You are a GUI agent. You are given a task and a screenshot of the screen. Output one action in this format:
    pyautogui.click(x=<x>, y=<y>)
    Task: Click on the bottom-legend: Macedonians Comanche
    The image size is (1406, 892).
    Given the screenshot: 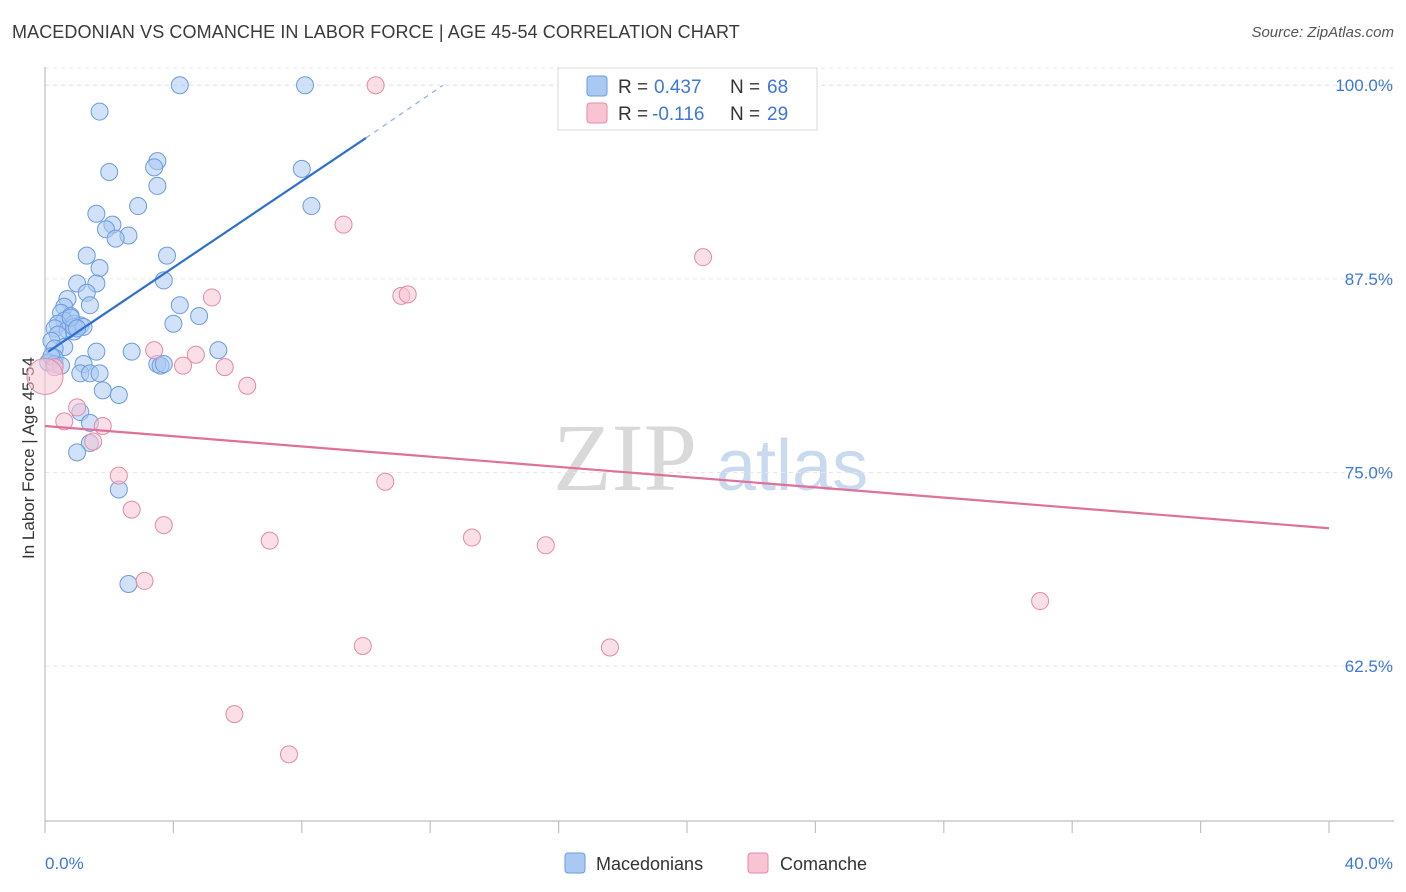 What is the action you would take?
    pyautogui.click(x=715, y=863)
    